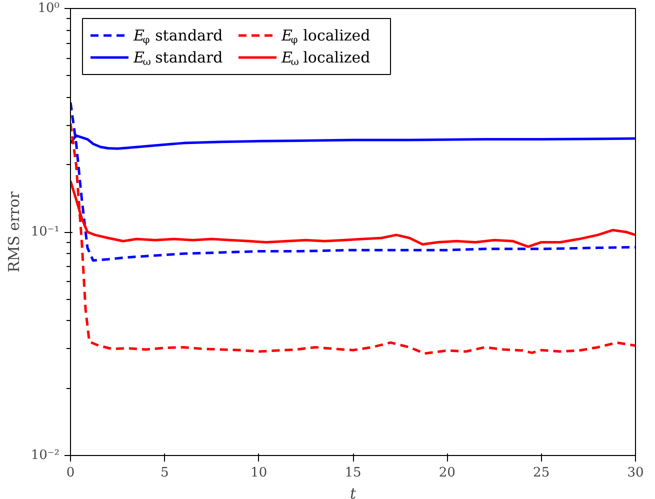  I want to click on y-axis-title: RMS error, so click(13, 231).